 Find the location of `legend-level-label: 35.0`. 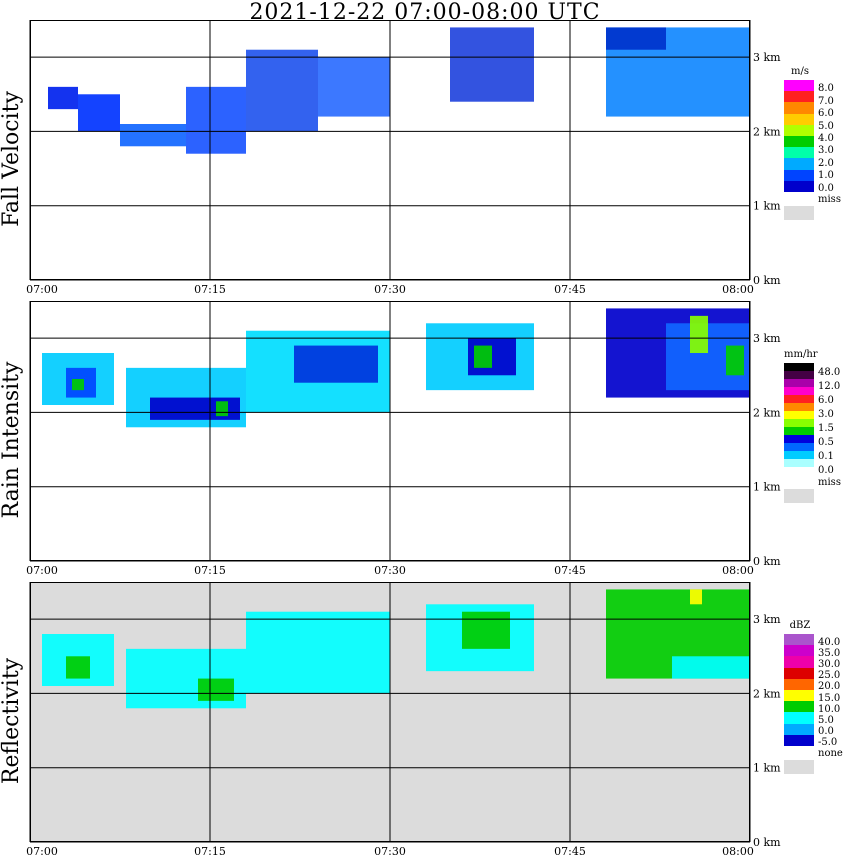

legend-level-label: 35.0 is located at coordinates (829, 653).